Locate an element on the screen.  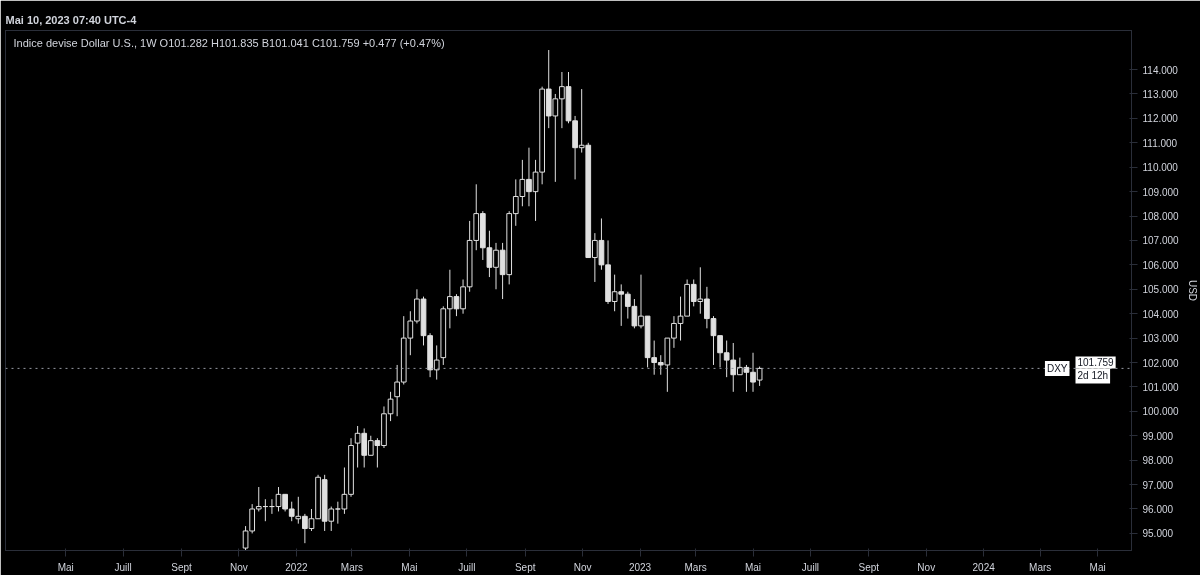
y-tick-label: 114.000 is located at coordinates (1160, 70).